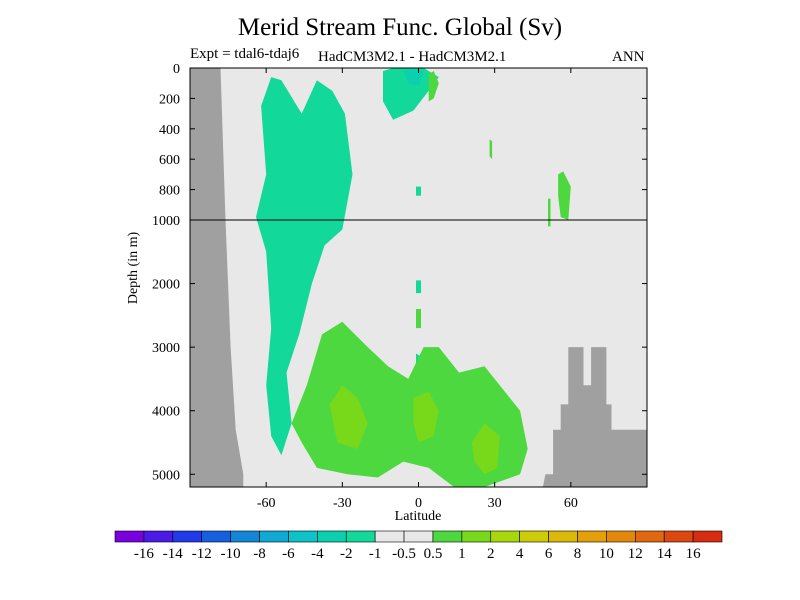 Image resolution: width=800 pixels, height=600 pixels. What do you see at coordinates (288, 554) in the screenshot?
I see `colorbar-label: -6` at bounding box center [288, 554].